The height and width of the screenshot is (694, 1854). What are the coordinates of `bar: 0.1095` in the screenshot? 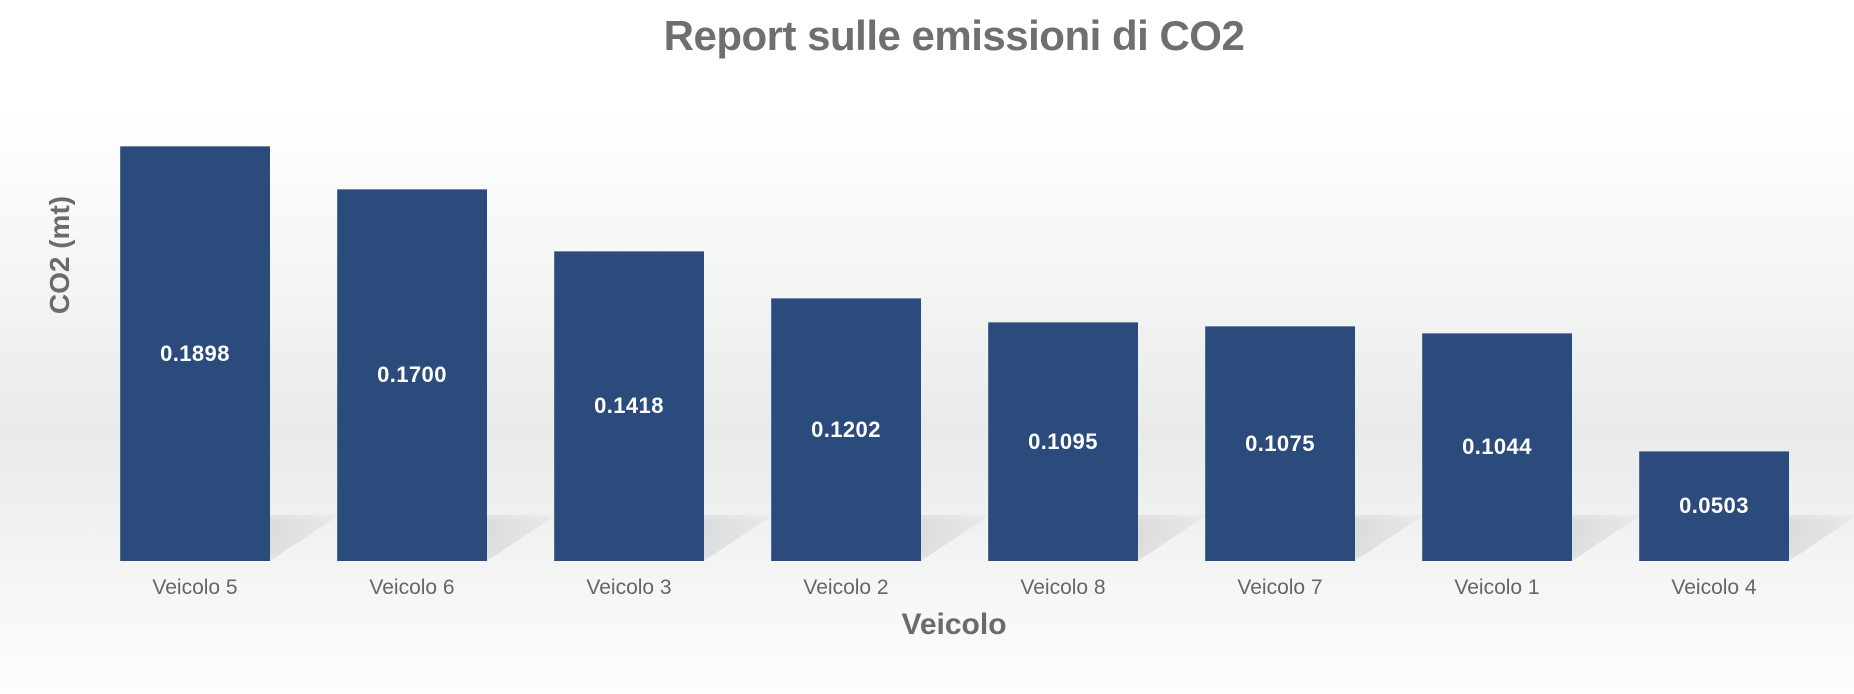 It's located at (1063, 441).